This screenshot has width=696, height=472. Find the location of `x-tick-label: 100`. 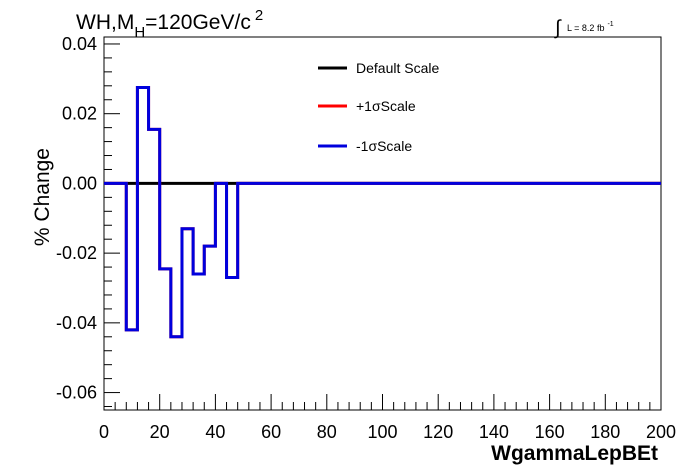

x-tick-label: 100 is located at coordinates (382, 432).